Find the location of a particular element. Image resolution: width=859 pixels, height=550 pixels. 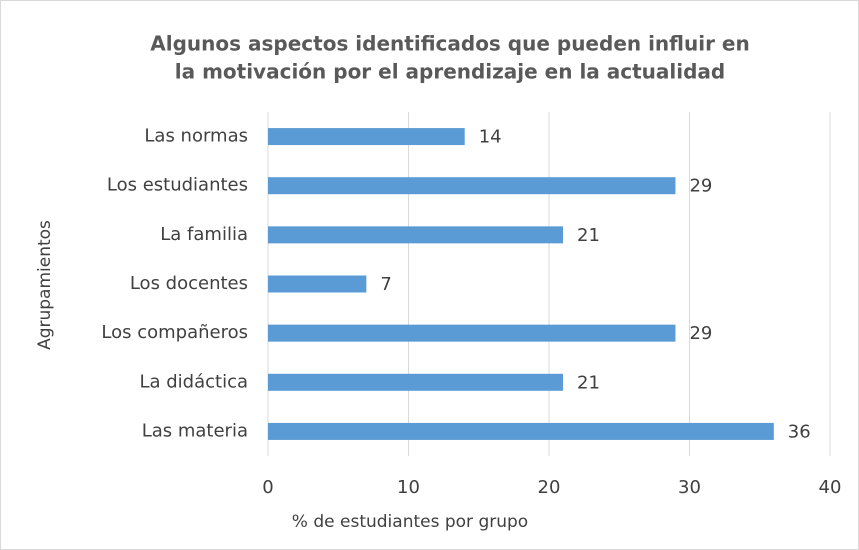

data-label: 36 is located at coordinates (799, 431).